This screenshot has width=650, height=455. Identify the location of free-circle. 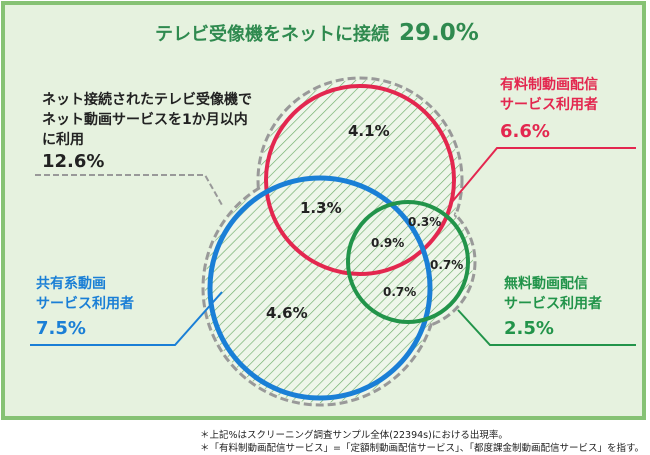
(408, 262).